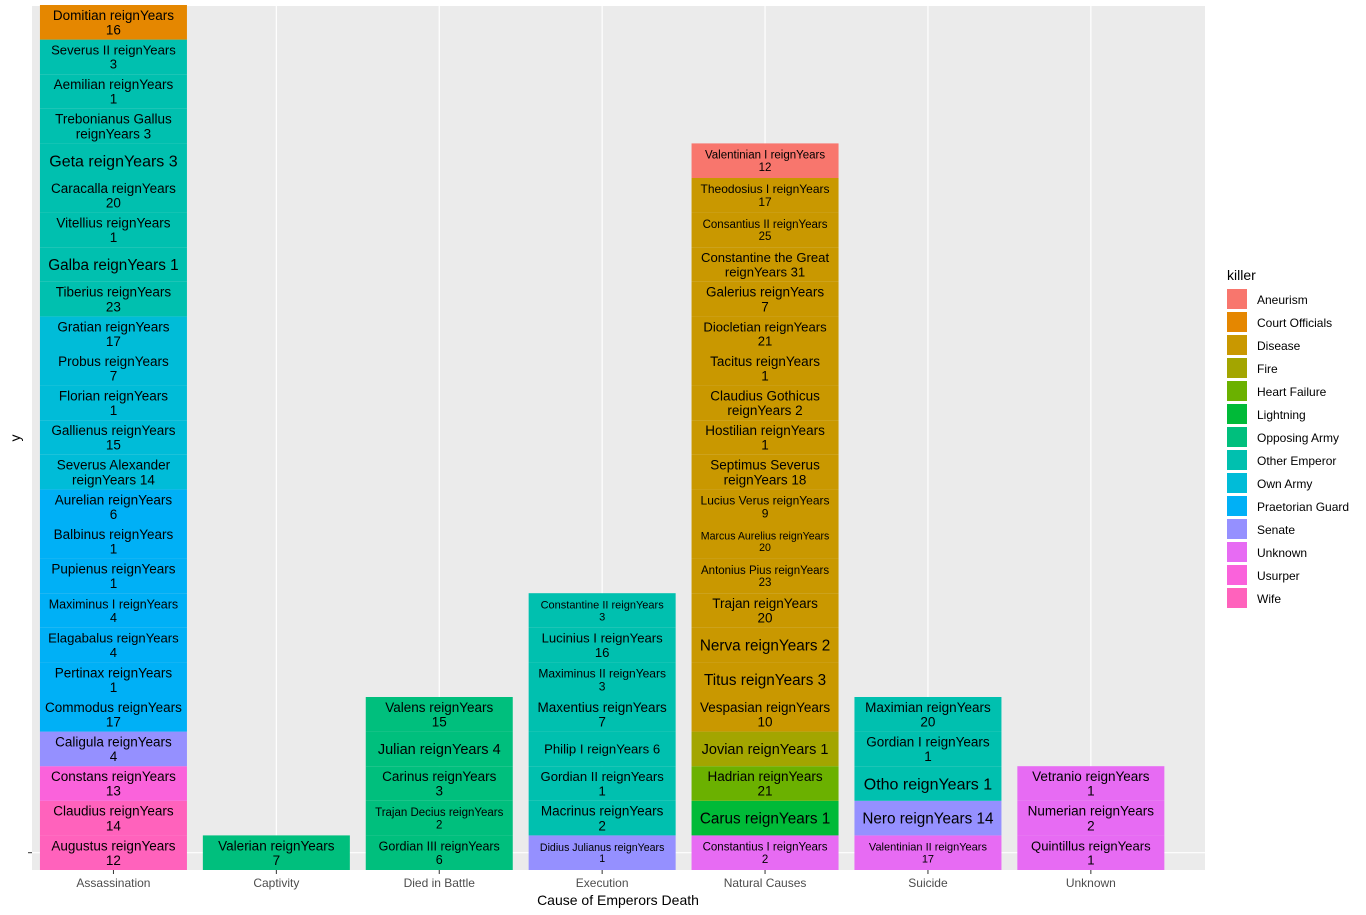 Image resolution: width=1366 pixels, height=915 pixels. What do you see at coordinates (1269, 599) in the screenshot?
I see `legend-label-wife: Wife` at bounding box center [1269, 599].